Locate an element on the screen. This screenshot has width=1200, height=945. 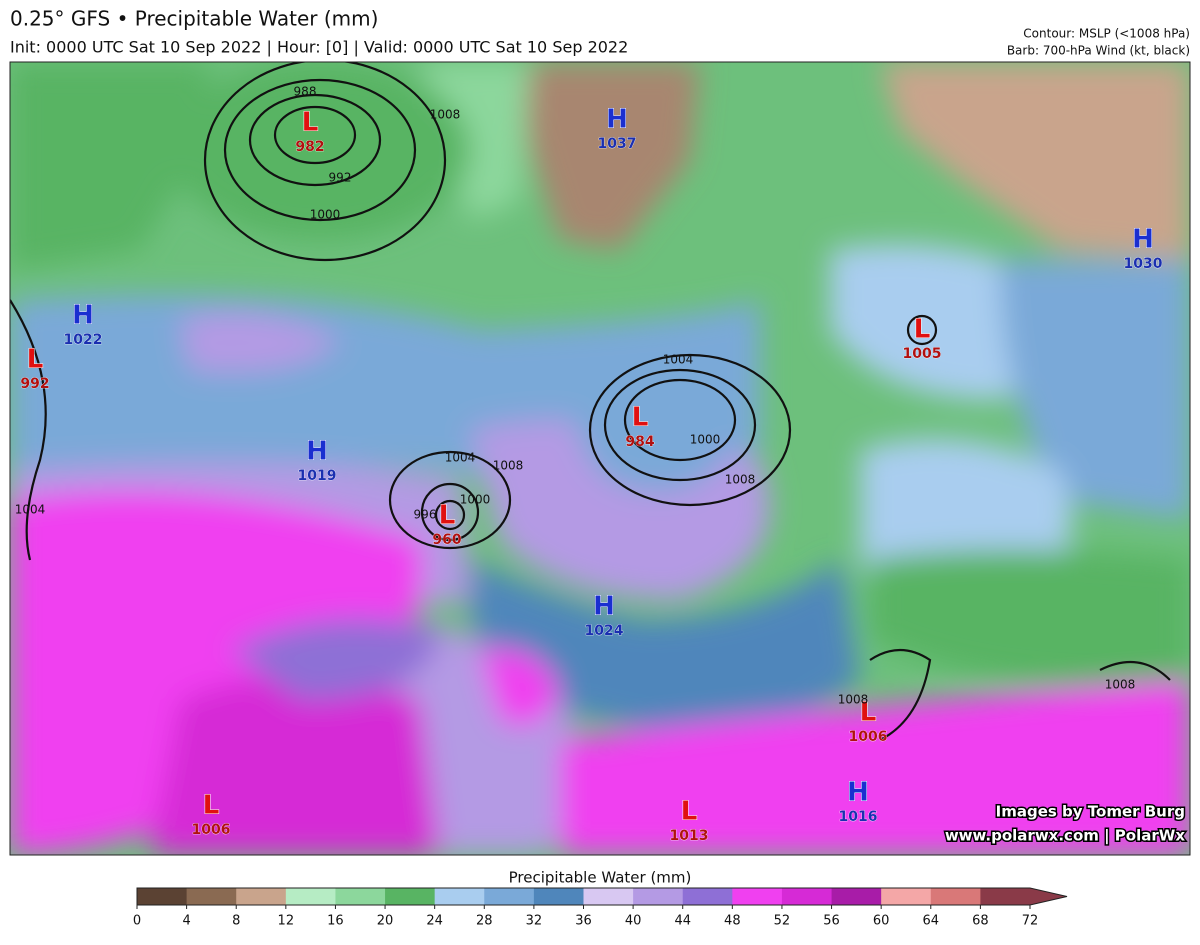
colorbar-tick-label: 8 is located at coordinates (236, 921).